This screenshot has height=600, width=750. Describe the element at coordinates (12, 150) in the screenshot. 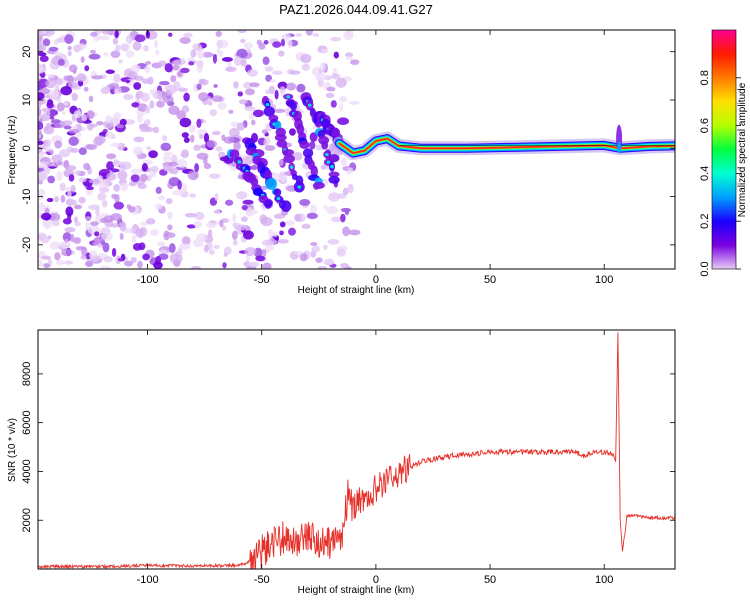

I see `spectrogram-y-axis-label: Frequency (Hz)` at that location.